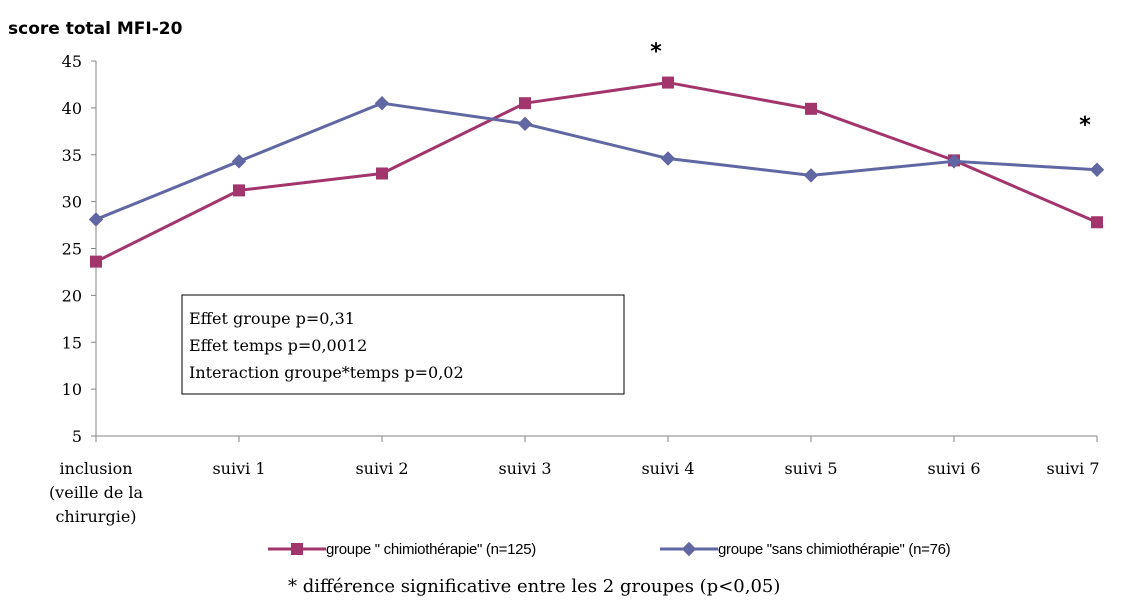 This screenshot has width=1131, height=605. Describe the element at coordinates (381, 468) in the screenshot. I see `x-tick-label: suivi 2` at that location.